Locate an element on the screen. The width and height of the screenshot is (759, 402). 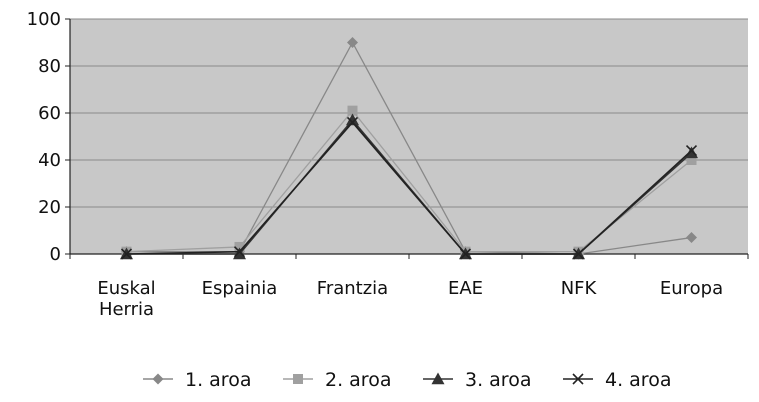
x-tick-label: Espainia is located at coordinates (240, 288).